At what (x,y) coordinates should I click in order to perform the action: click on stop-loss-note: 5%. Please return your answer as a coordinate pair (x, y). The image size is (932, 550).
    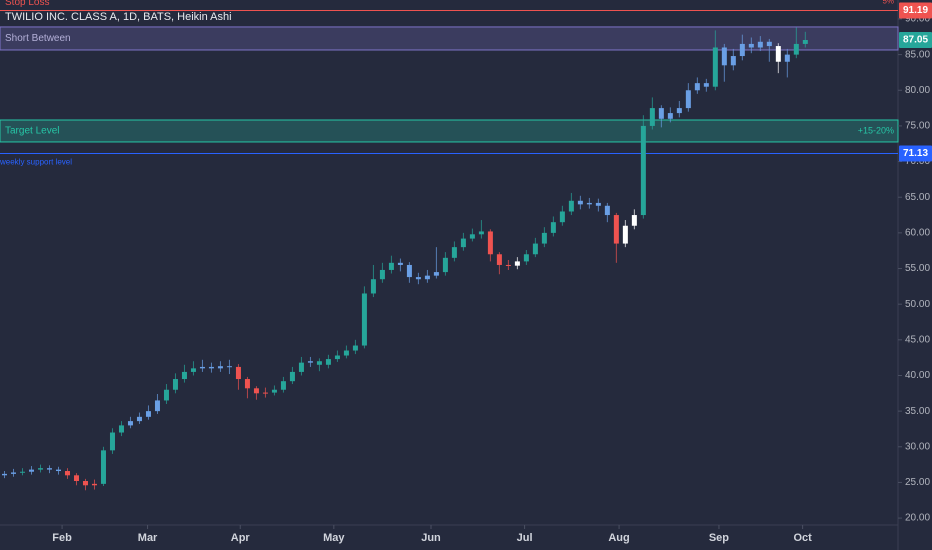
    Looking at the image, I should click on (888, 3).